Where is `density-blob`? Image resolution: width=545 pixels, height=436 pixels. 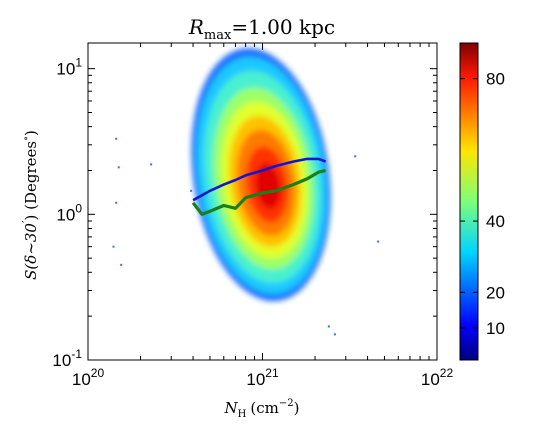
density-blob is located at coordinates (261, 175).